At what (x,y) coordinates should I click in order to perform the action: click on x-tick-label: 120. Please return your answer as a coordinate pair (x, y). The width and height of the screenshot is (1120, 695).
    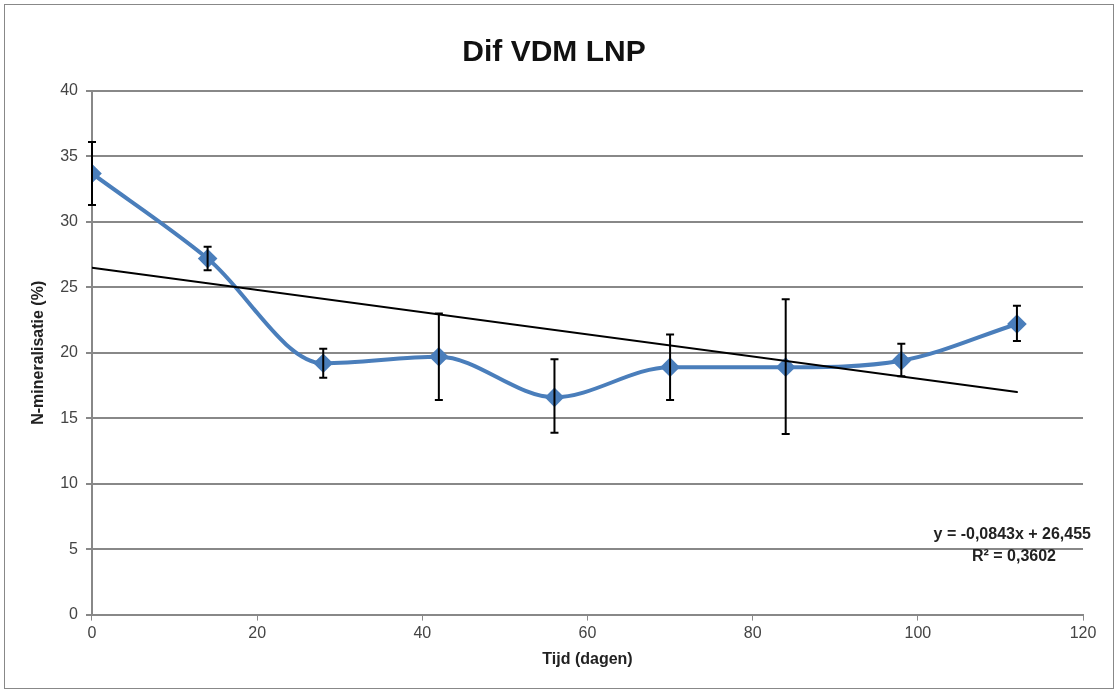
    Looking at the image, I should click on (1083, 632).